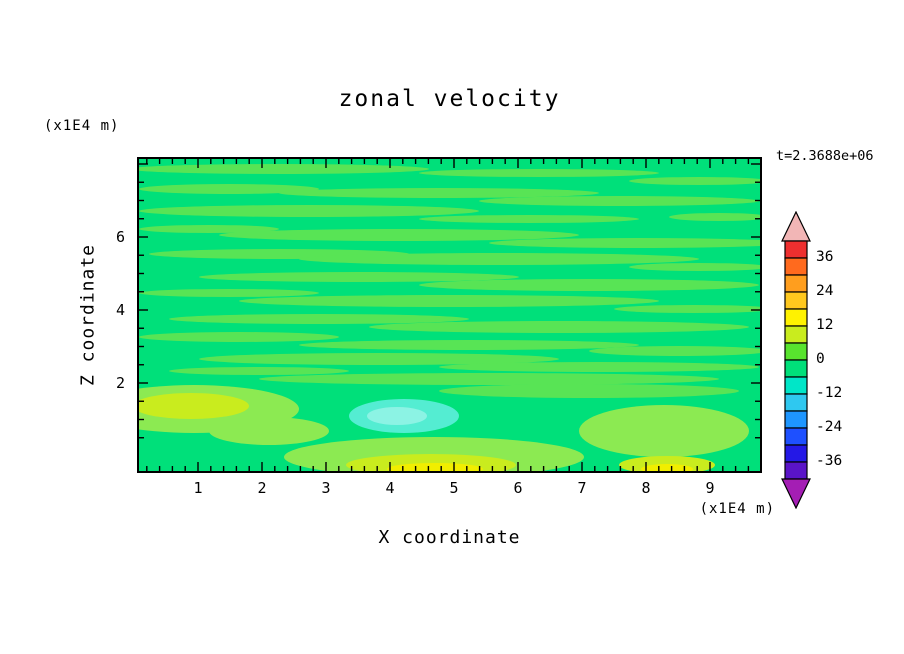 The height and width of the screenshot is (654, 904). What do you see at coordinates (198, 488) in the screenshot?
I see `x-tick-label: 1` at bounding box center [198, 488].